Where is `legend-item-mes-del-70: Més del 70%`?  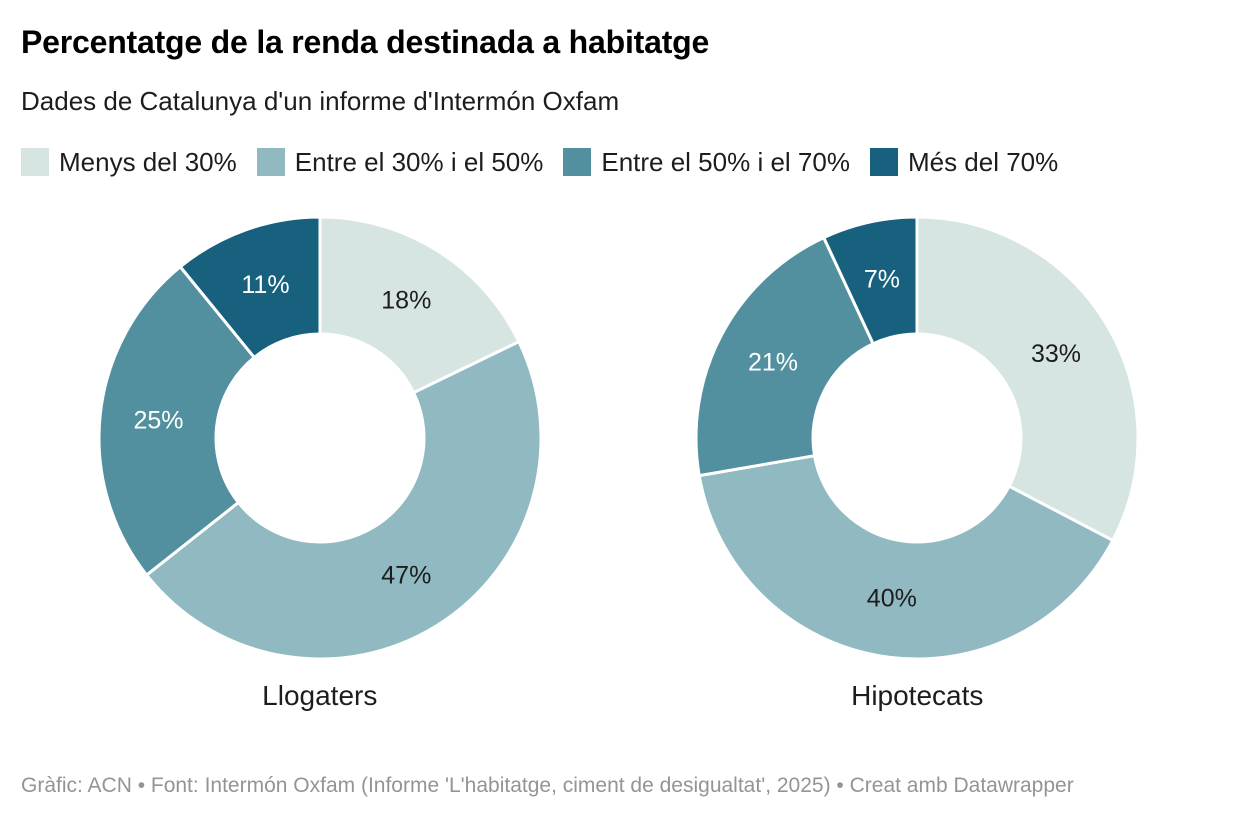 legend-item-mes-del-70: Més del 70% is located at coordinates (964, 162).